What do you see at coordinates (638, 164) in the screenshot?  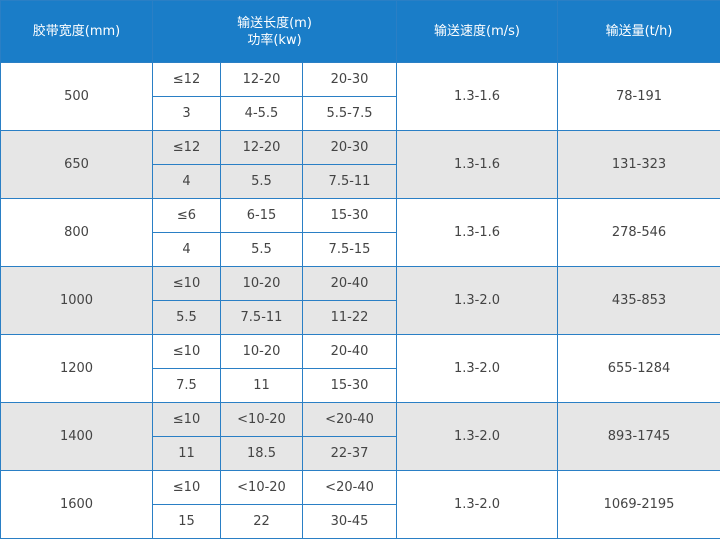 I see `capacity-cell: 131-323` at bounding box center [638, 164].